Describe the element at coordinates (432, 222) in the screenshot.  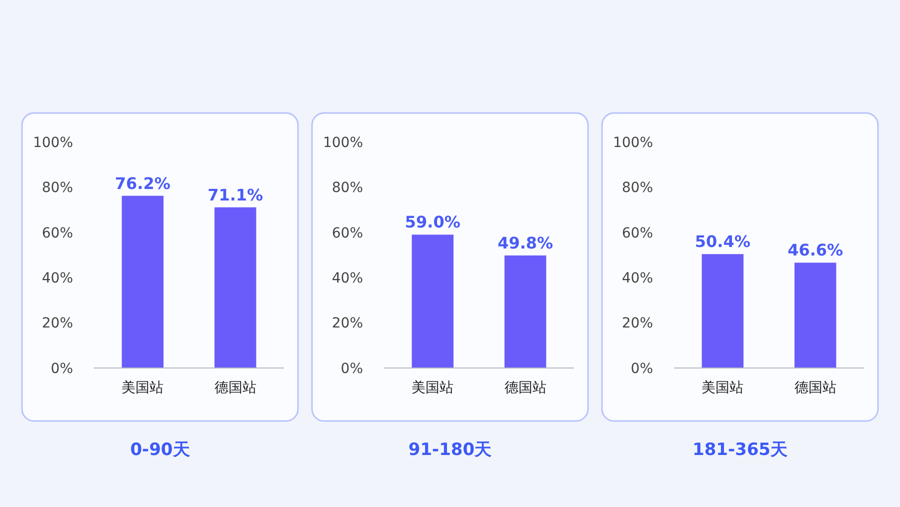
I see `data-label: 59.0%` at that location.